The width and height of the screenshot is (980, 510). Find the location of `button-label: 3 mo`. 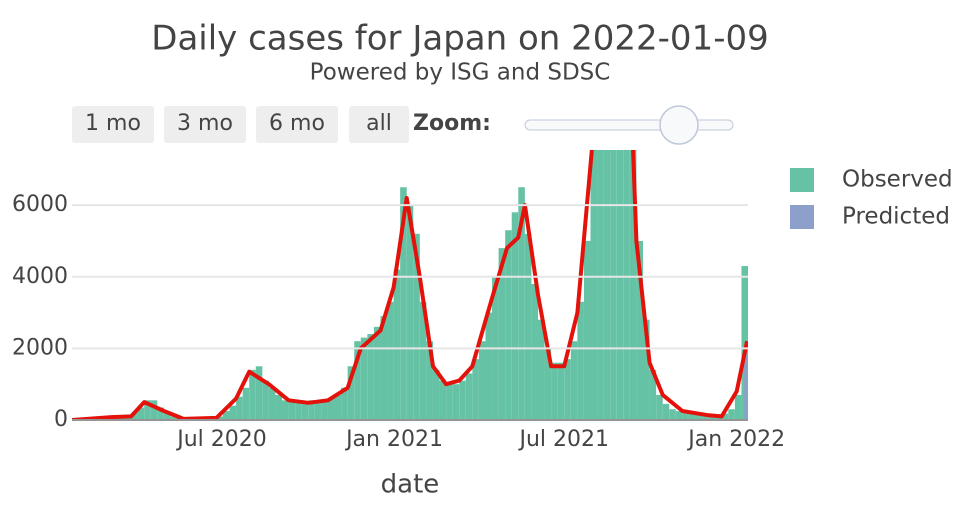

button-label: 3 mo is located at coordinates (205, 123).